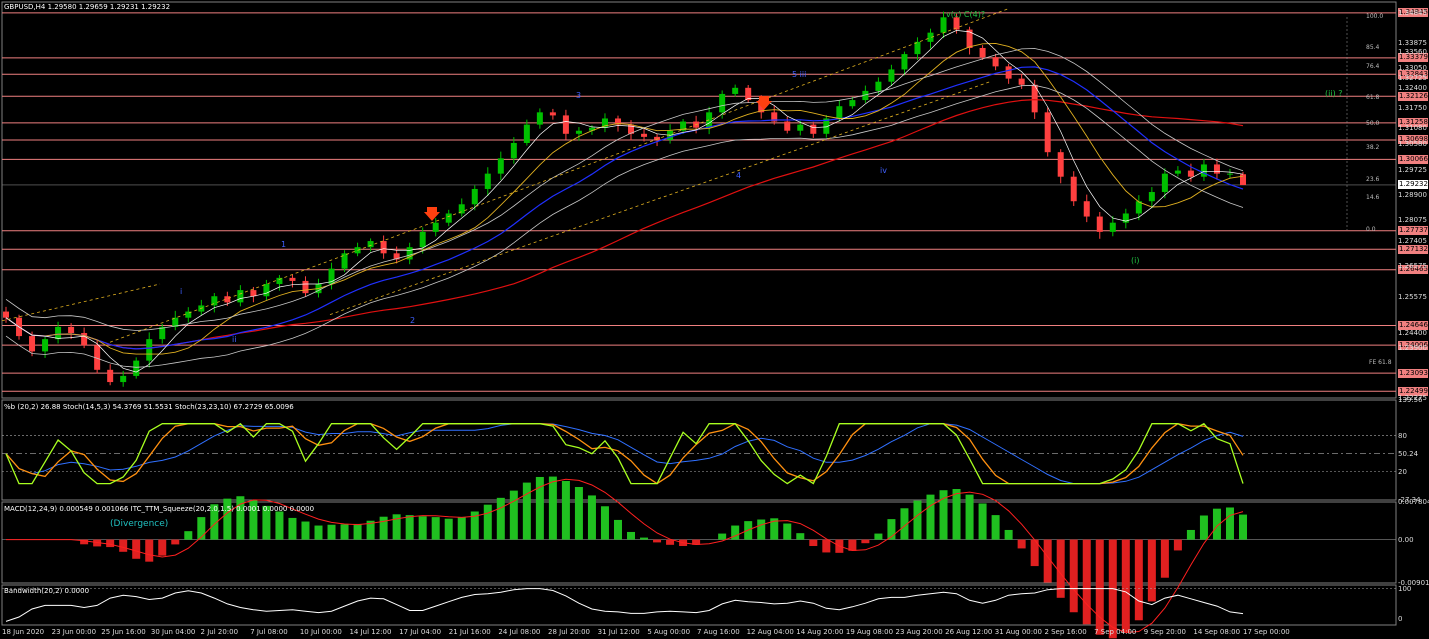  What do you see at coordinates (1410, 400) in the screenshot?
I see `stoch-axis-tick: 139.56` at bounding box center [1410, 400].